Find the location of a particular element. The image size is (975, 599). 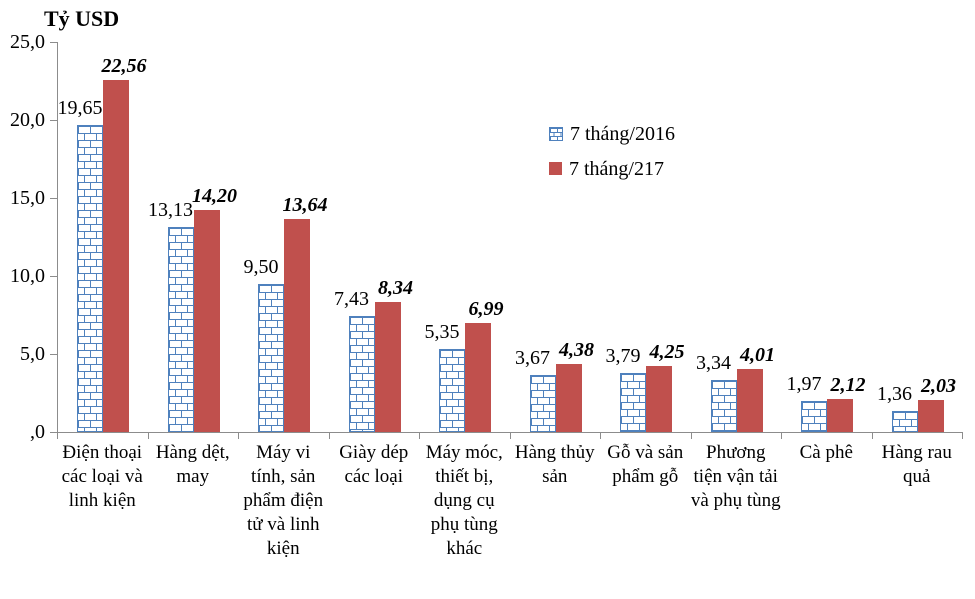

legend-label-2017: 7 tháng/217 is located at coordinates (616, 168).